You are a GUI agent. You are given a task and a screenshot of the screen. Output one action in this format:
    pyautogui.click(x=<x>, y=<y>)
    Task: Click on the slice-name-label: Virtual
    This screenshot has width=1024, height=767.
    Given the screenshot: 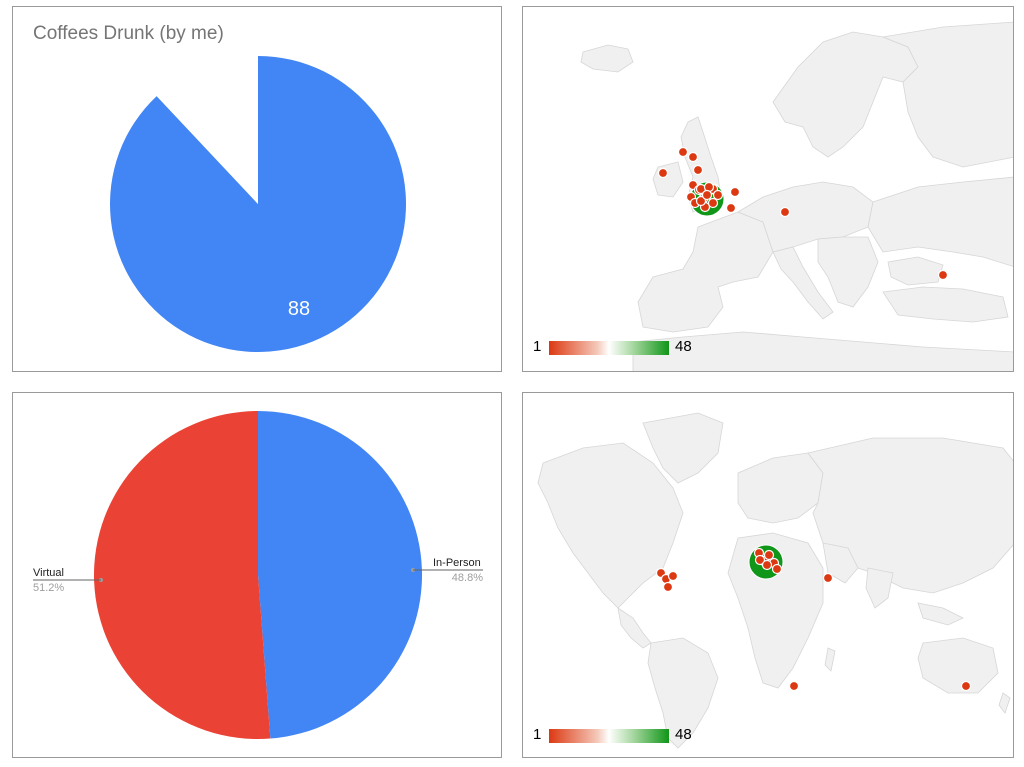 What is the action you would take?
    pyautogui.click(x=48, y=573)
    